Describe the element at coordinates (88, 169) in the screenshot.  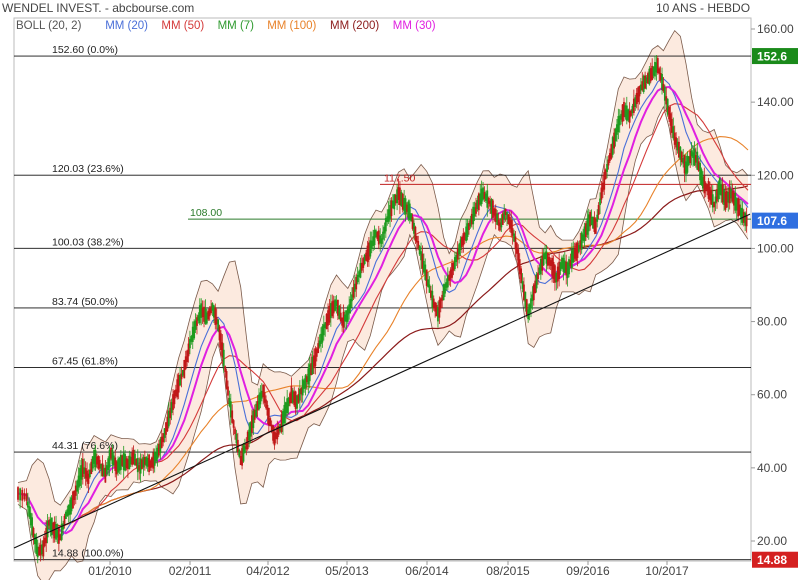
I see `fibonacci-label: 120.03 (23.6%)` at that location.